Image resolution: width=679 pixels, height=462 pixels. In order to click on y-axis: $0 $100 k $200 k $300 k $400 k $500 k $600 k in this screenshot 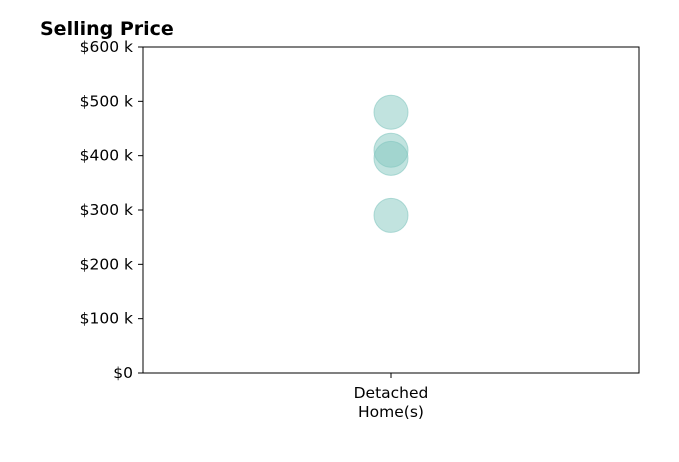, I will do `click(111, 210)`.